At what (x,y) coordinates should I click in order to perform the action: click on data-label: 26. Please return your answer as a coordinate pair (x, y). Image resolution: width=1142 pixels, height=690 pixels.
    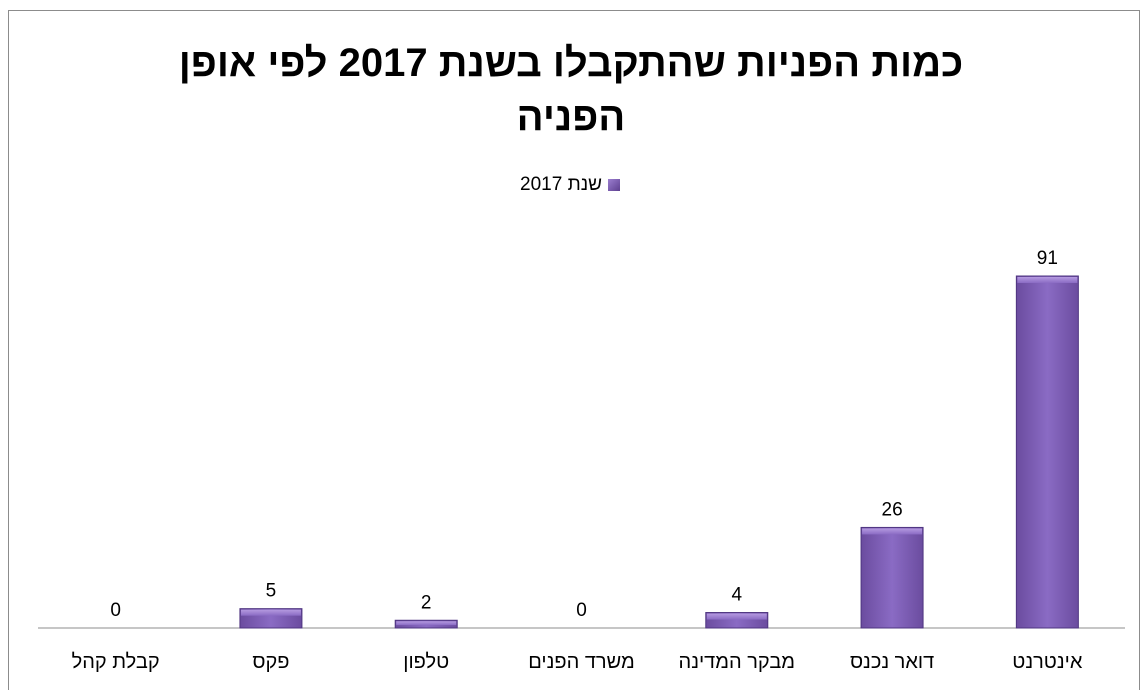
    Looking at the image, I should click on (892, 509).